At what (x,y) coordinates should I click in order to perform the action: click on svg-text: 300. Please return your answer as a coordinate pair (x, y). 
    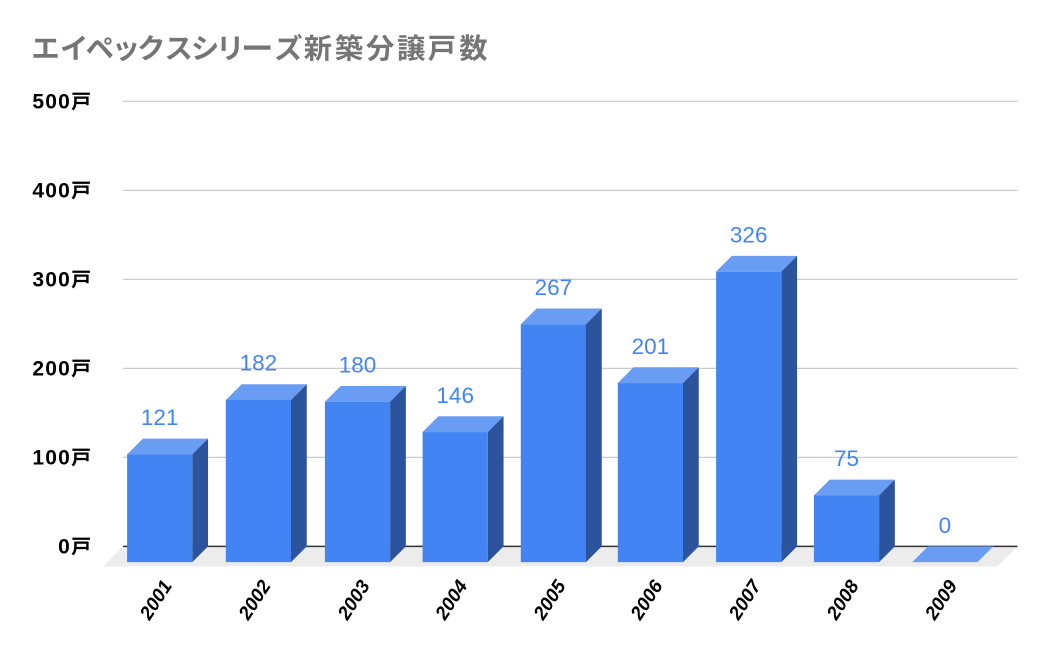
    Looking at the image, I should click on (51, 280).